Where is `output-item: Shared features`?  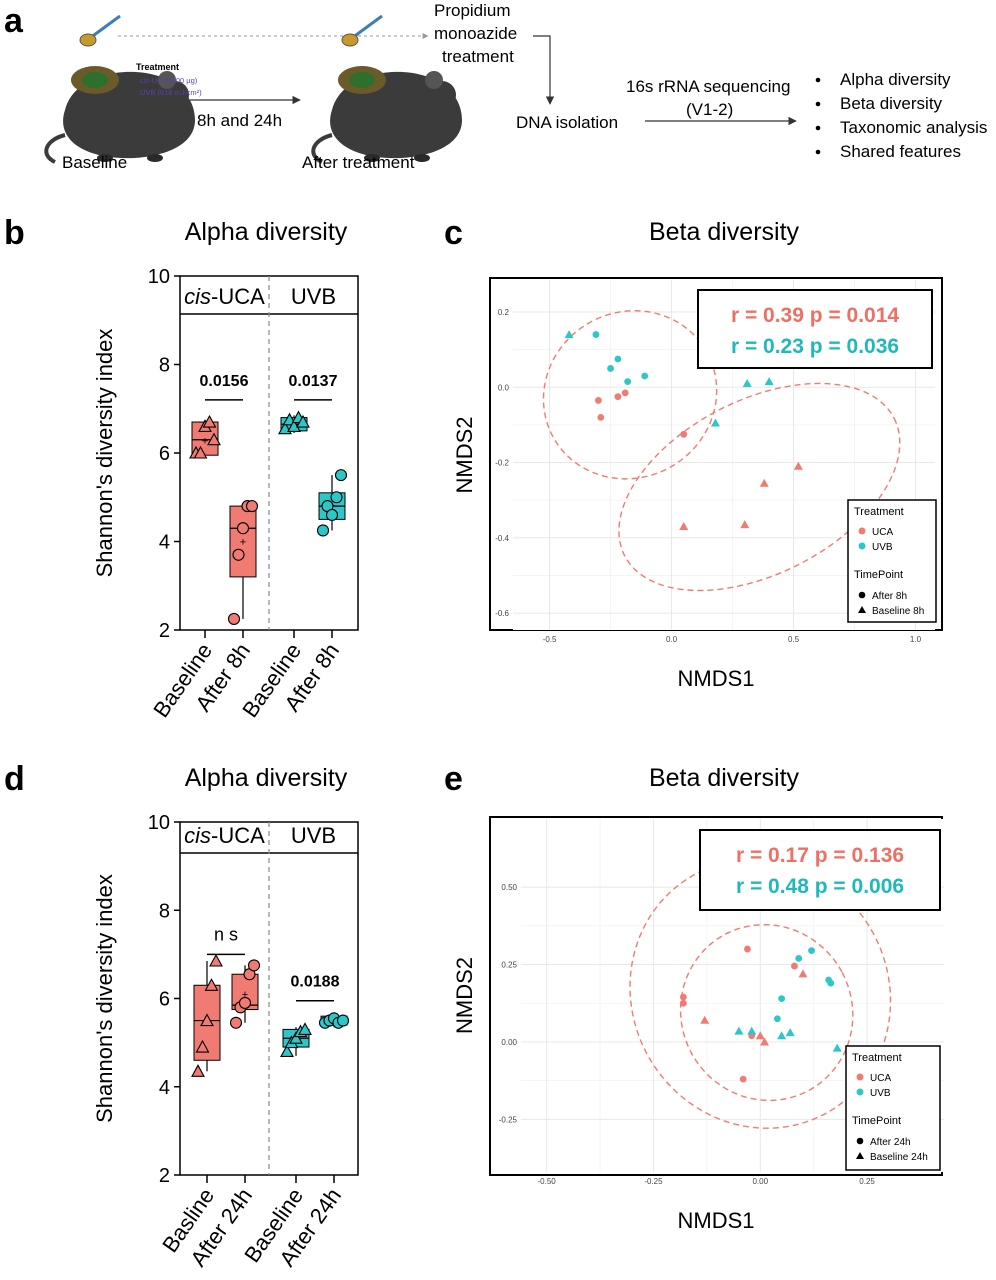
output-item: Shared features is located at coordinates (900, 151).